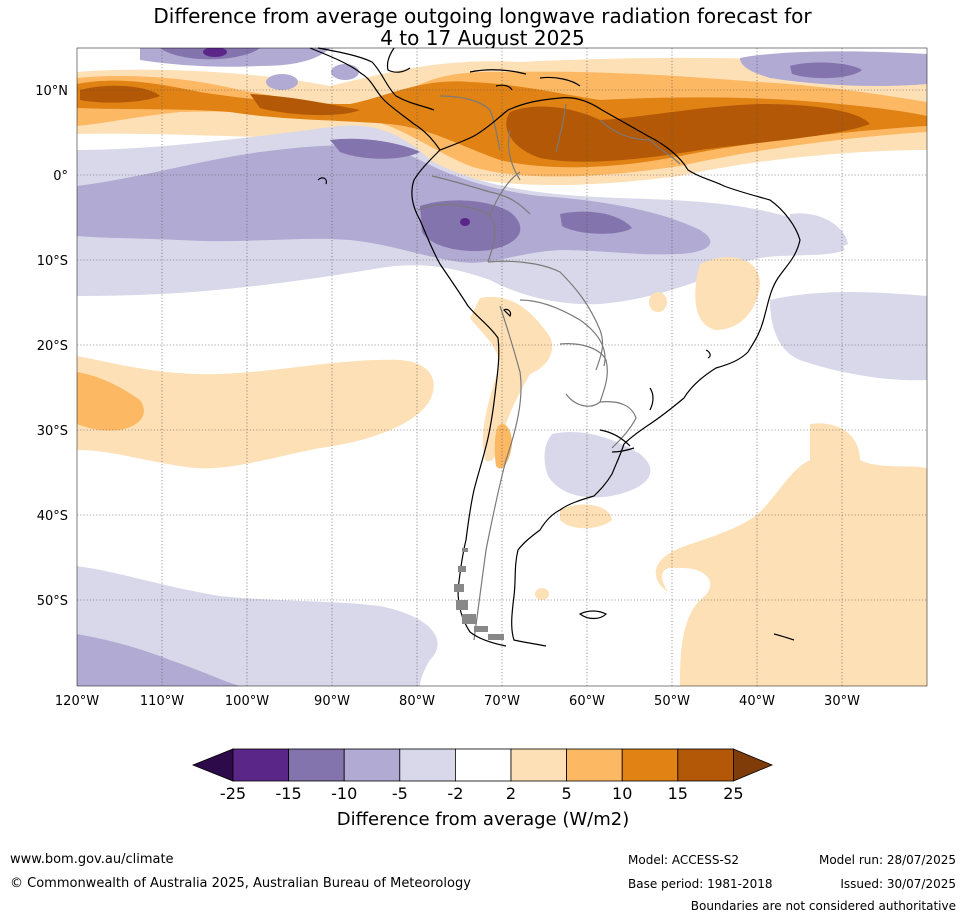 The image size is (965, 923). Describe the element at coordinates (400, 793) in the screenshot. I see `colorbar-tick-label: -5` at that location.